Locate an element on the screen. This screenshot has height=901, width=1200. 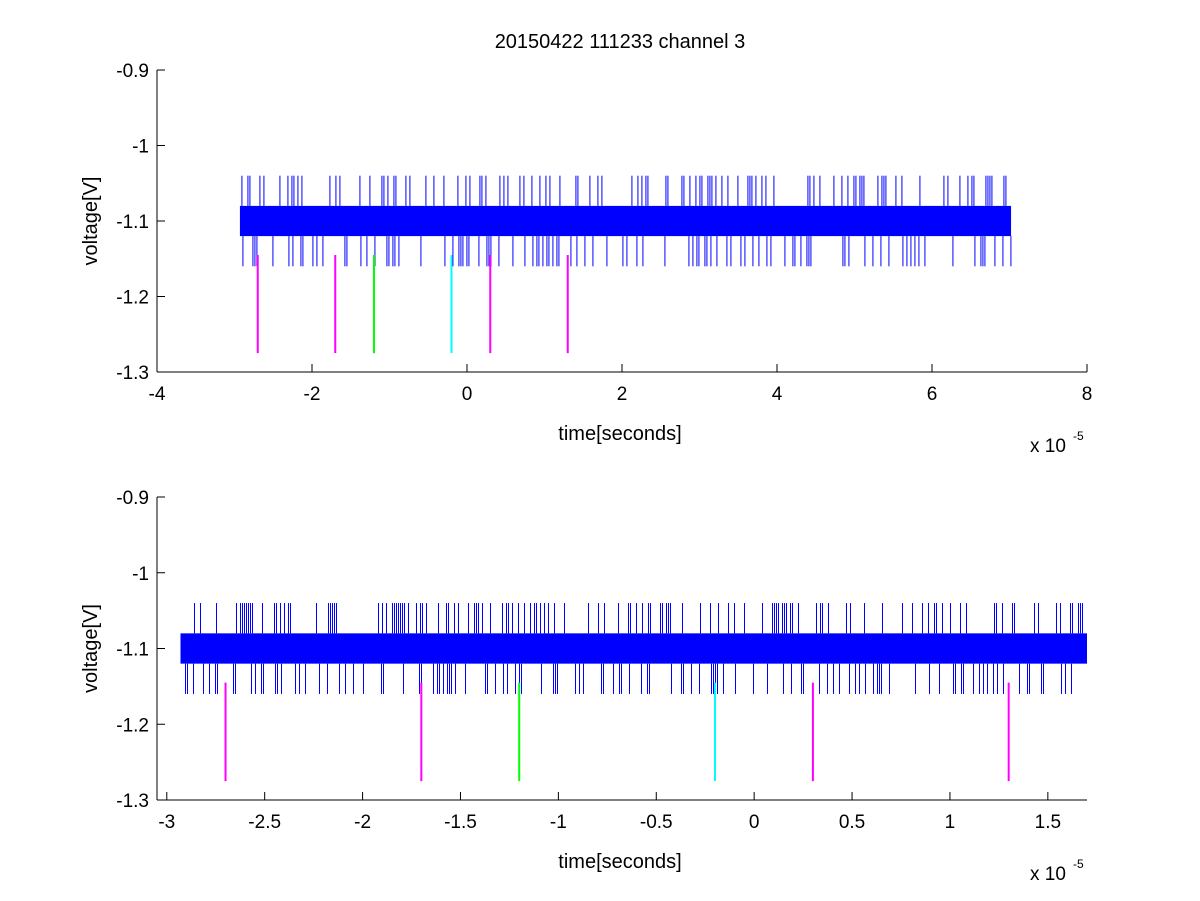
x-tick-label: 2 is located at coordinates (622, 394).